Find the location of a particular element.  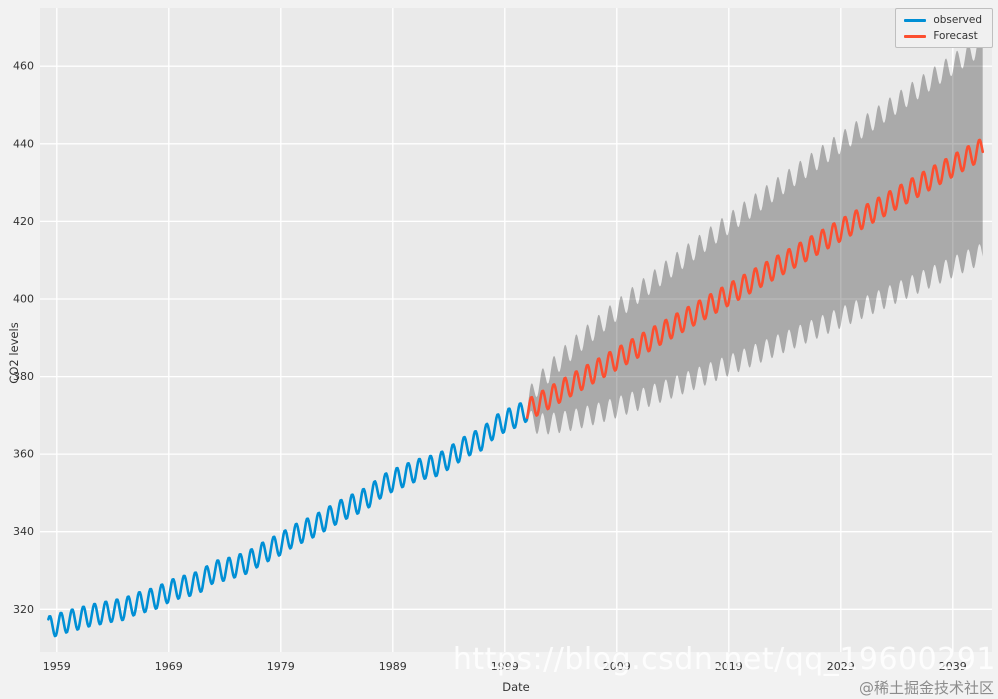

y-tick-label: 440 is located at coordinates (23, 143).